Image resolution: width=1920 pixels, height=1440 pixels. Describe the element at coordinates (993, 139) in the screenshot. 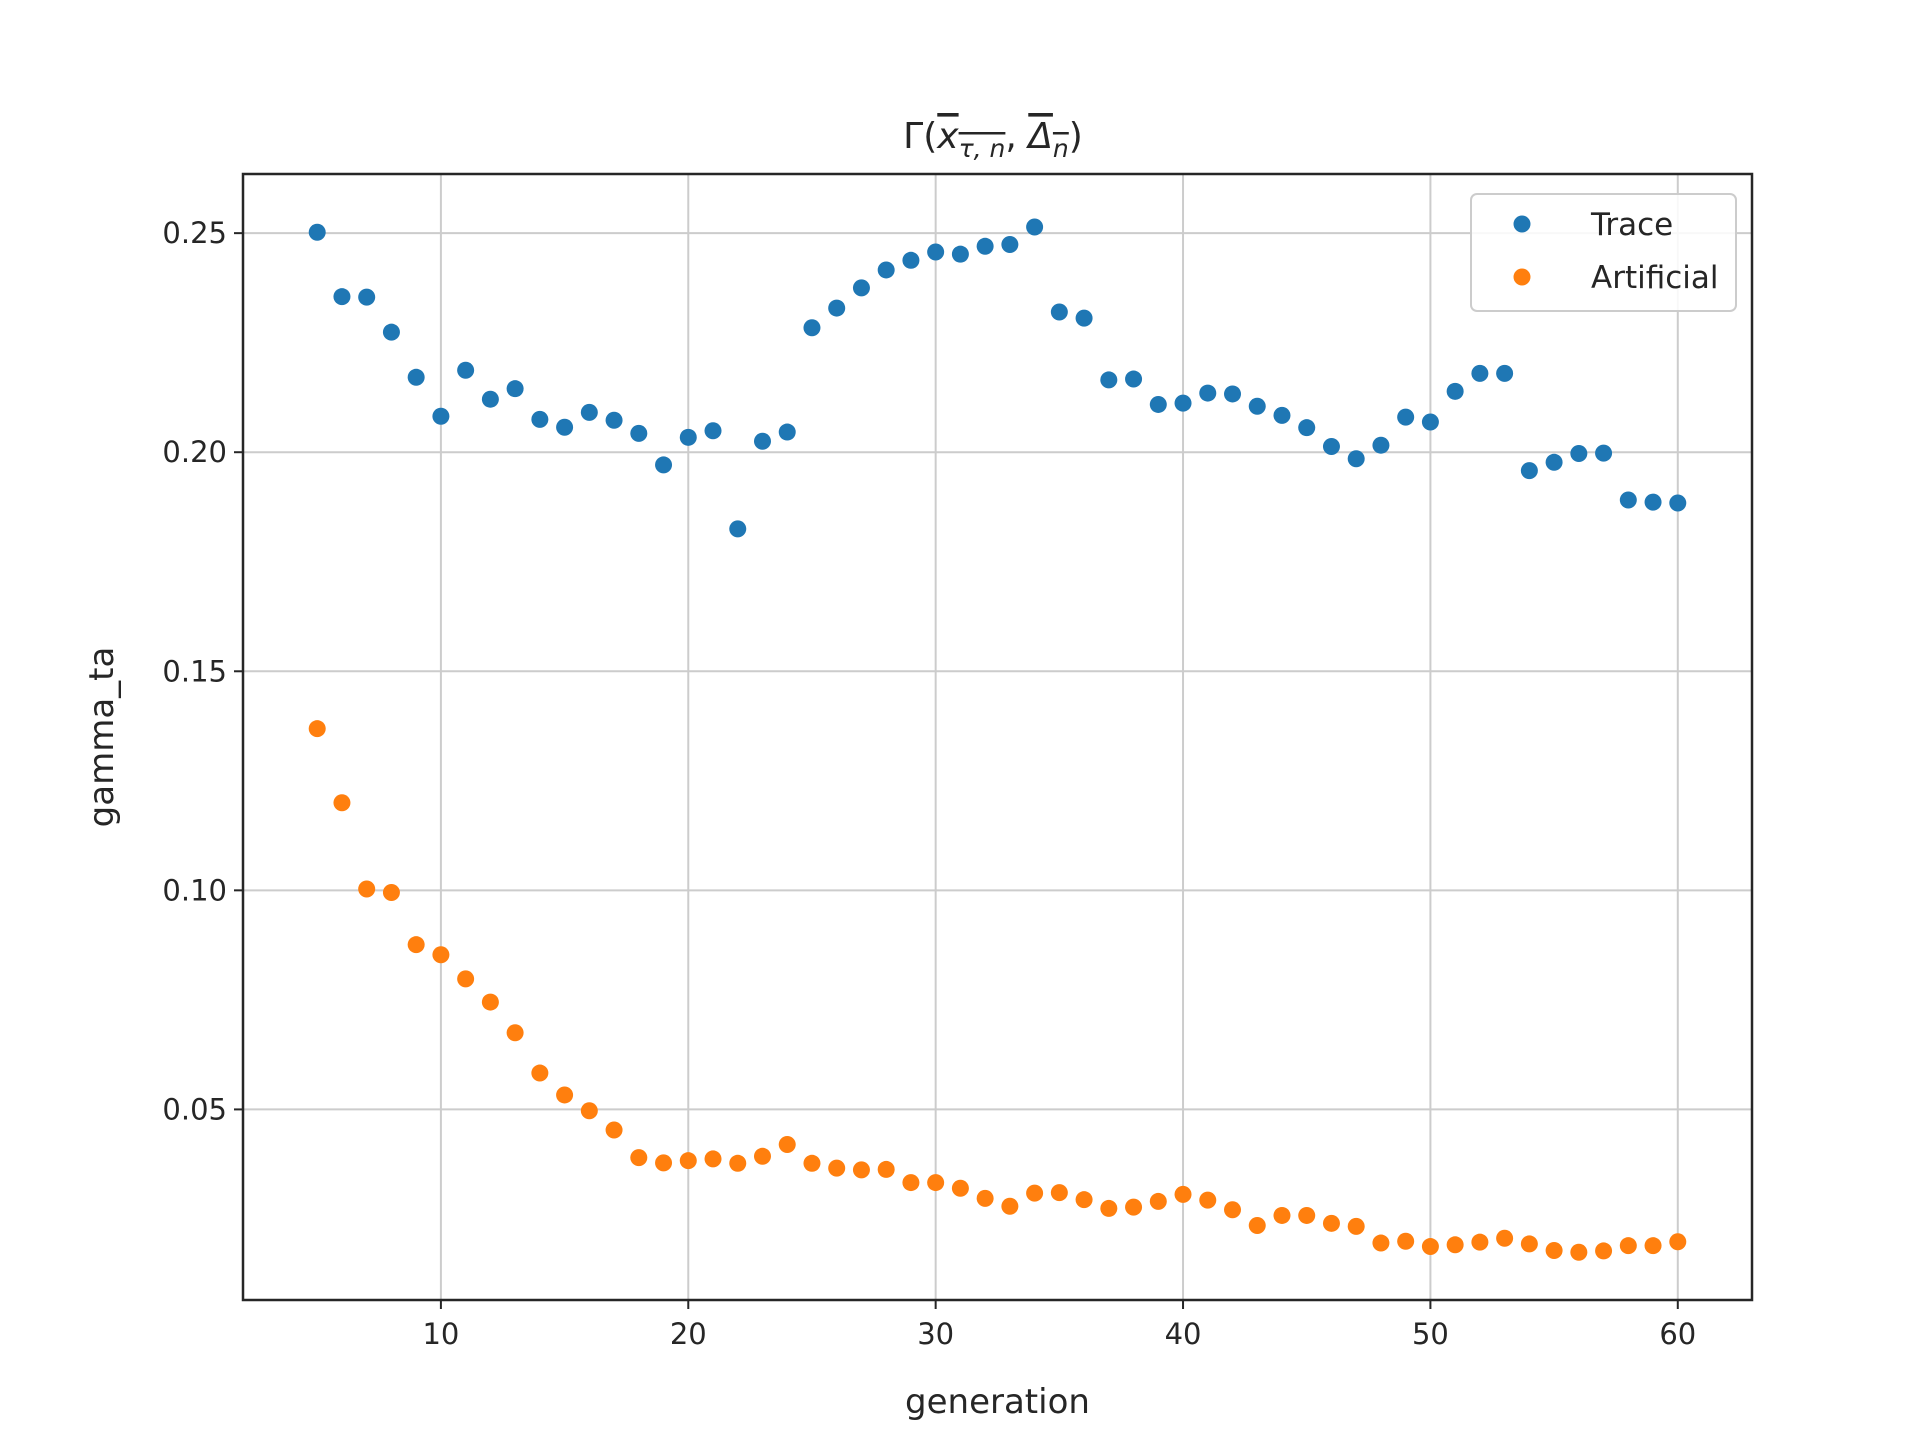

I see `chart-title: Γ(xτ, n, Δn)` at that location.